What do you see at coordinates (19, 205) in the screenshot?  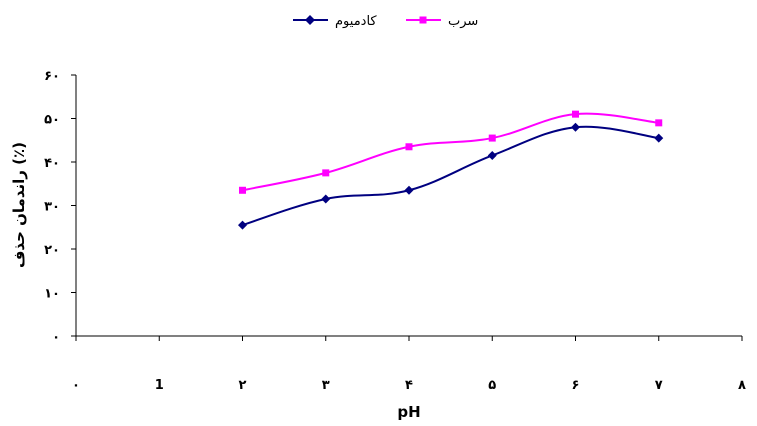 I see `y-axis-title: راندمان حذف (٪)` at bounding box center [19, 205].